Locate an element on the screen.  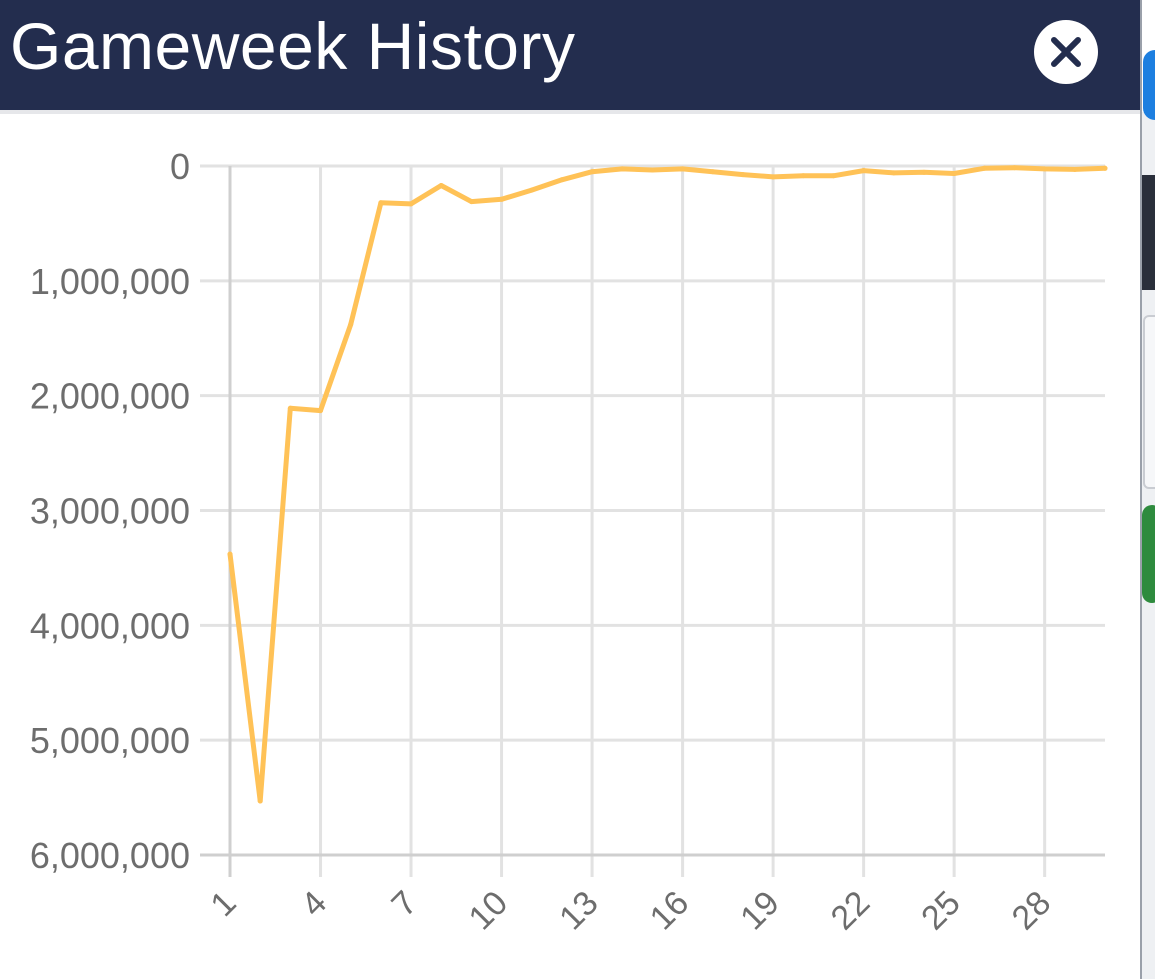
background-blue-button is located at coordinates (1149, 85).